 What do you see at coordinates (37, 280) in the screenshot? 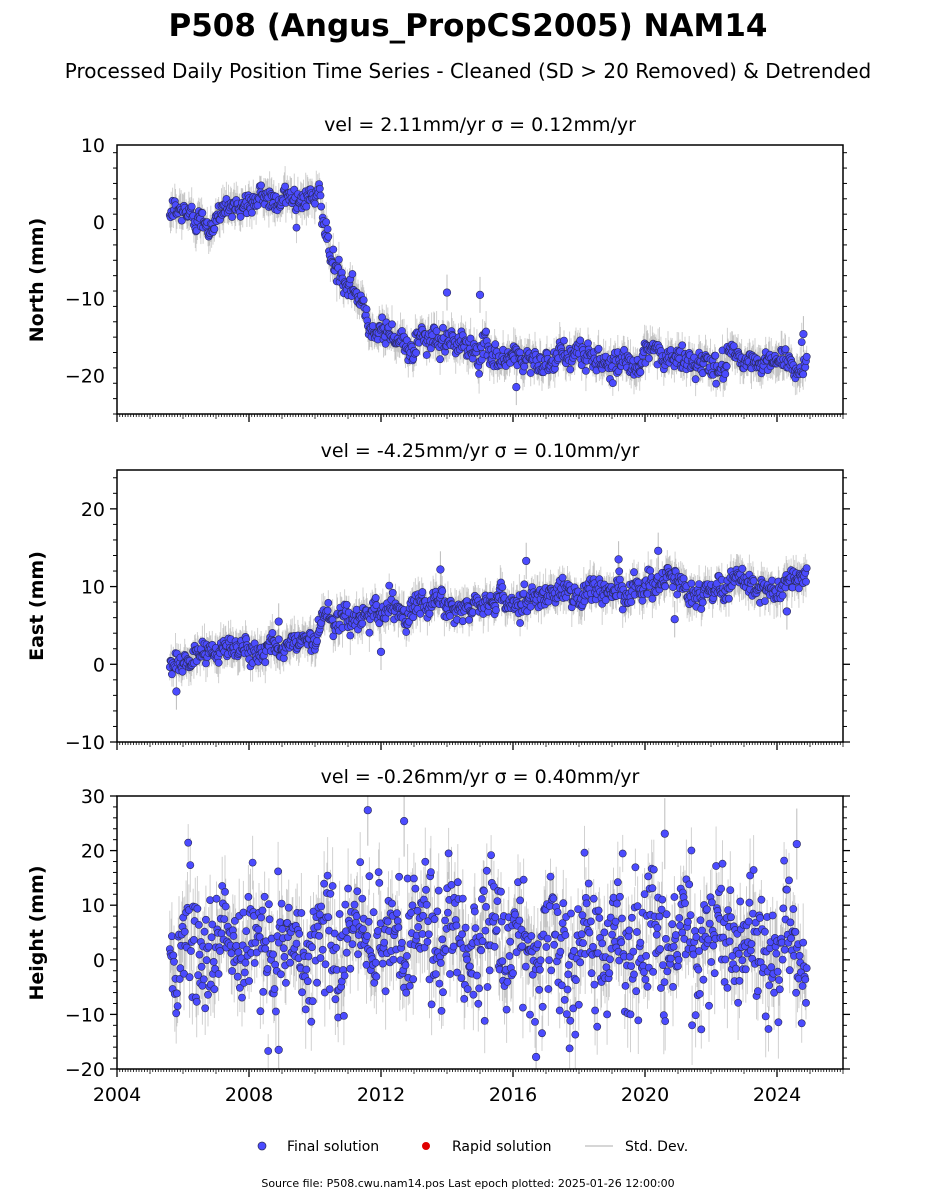
I see `north-ylabel: North (mm)` at bounding box center [37, 280].